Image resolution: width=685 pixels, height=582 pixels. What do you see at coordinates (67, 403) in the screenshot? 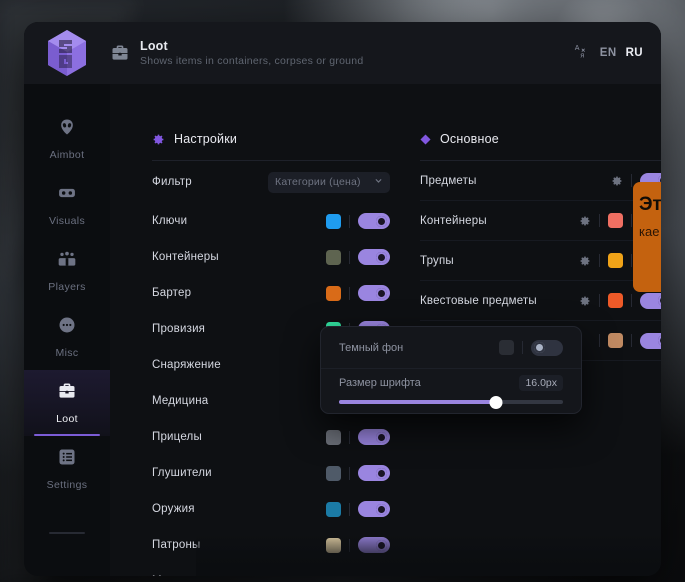
I see `sidebar-item-loot: Loot` at bounding box center [67, 403].